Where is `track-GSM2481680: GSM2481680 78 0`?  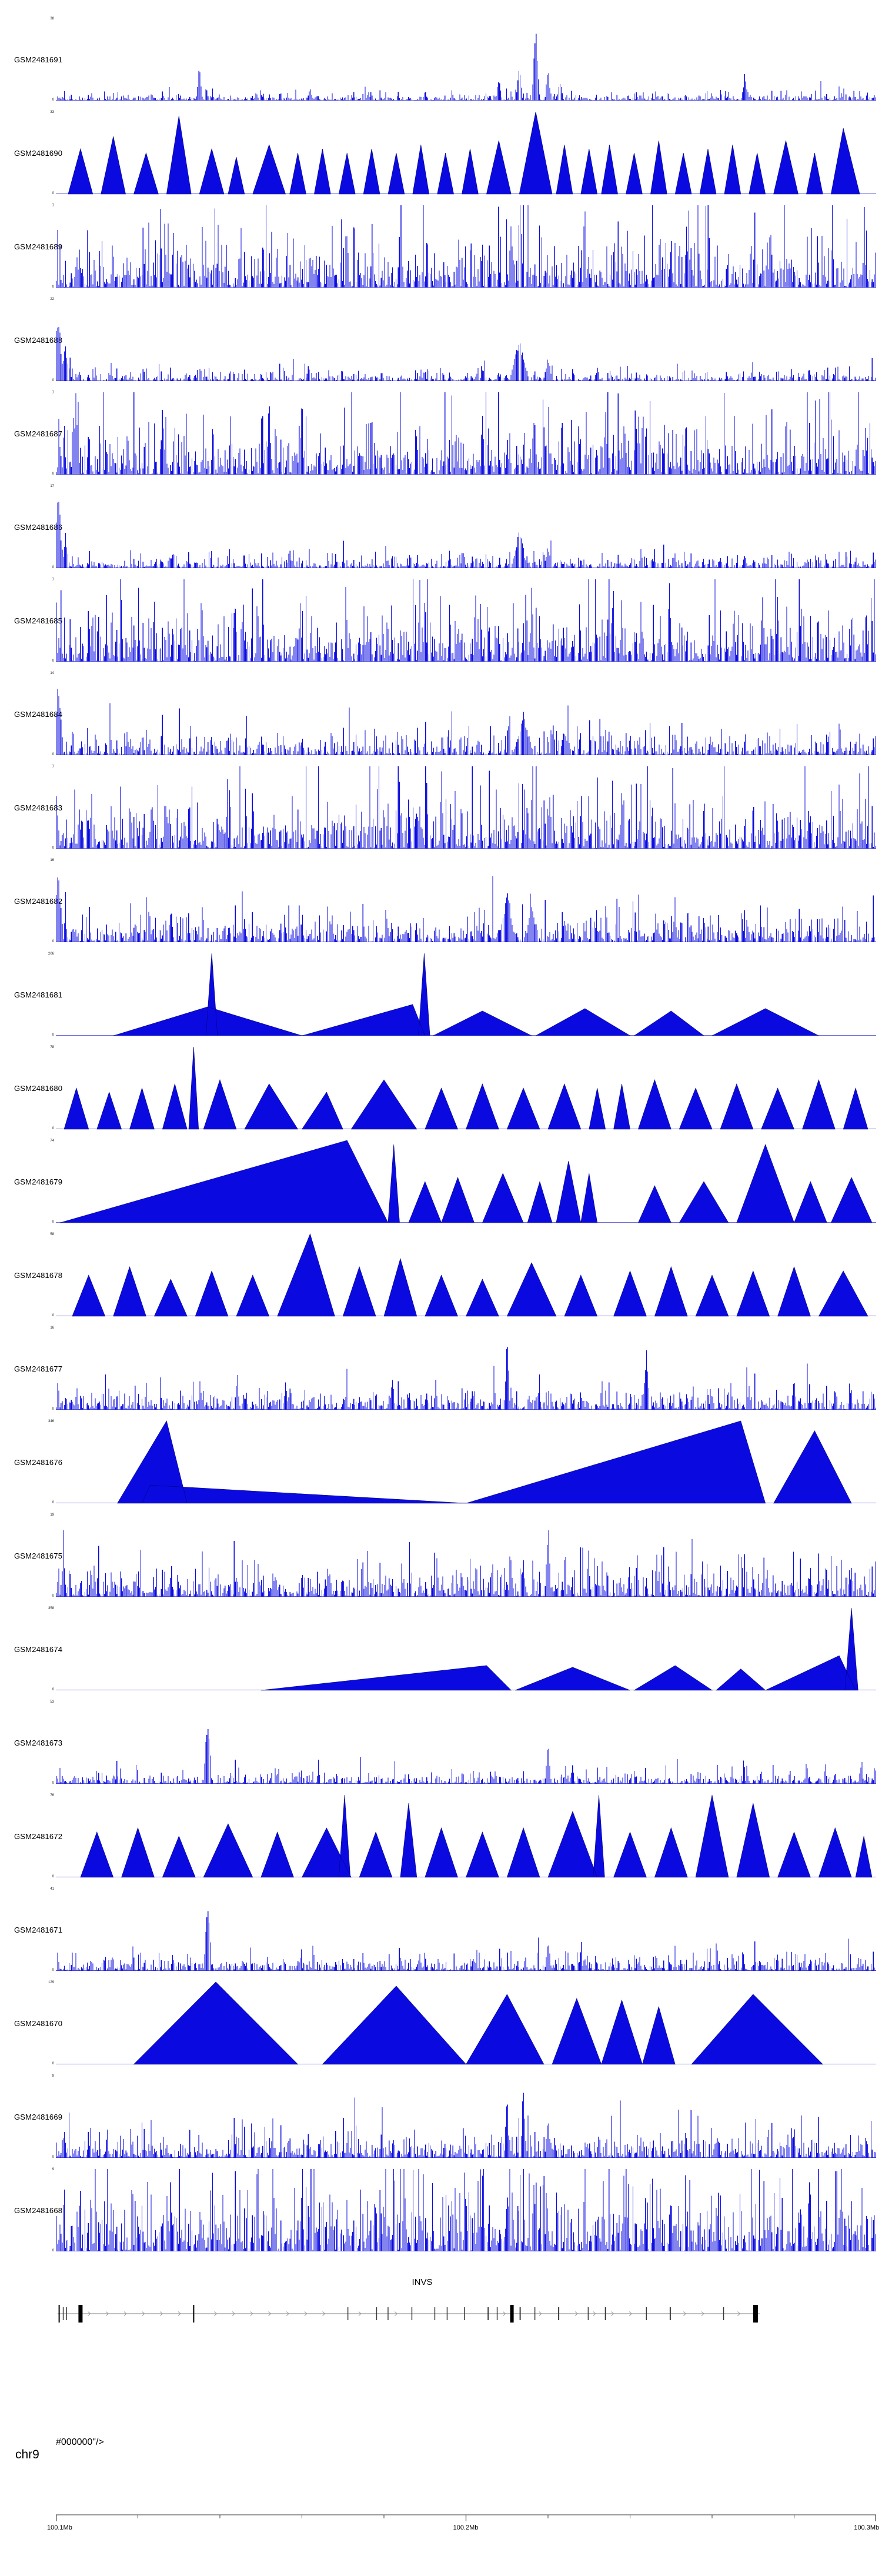
track-GSM2481680: GSM2481680 78 0 is located at coordinates (441, 1088).